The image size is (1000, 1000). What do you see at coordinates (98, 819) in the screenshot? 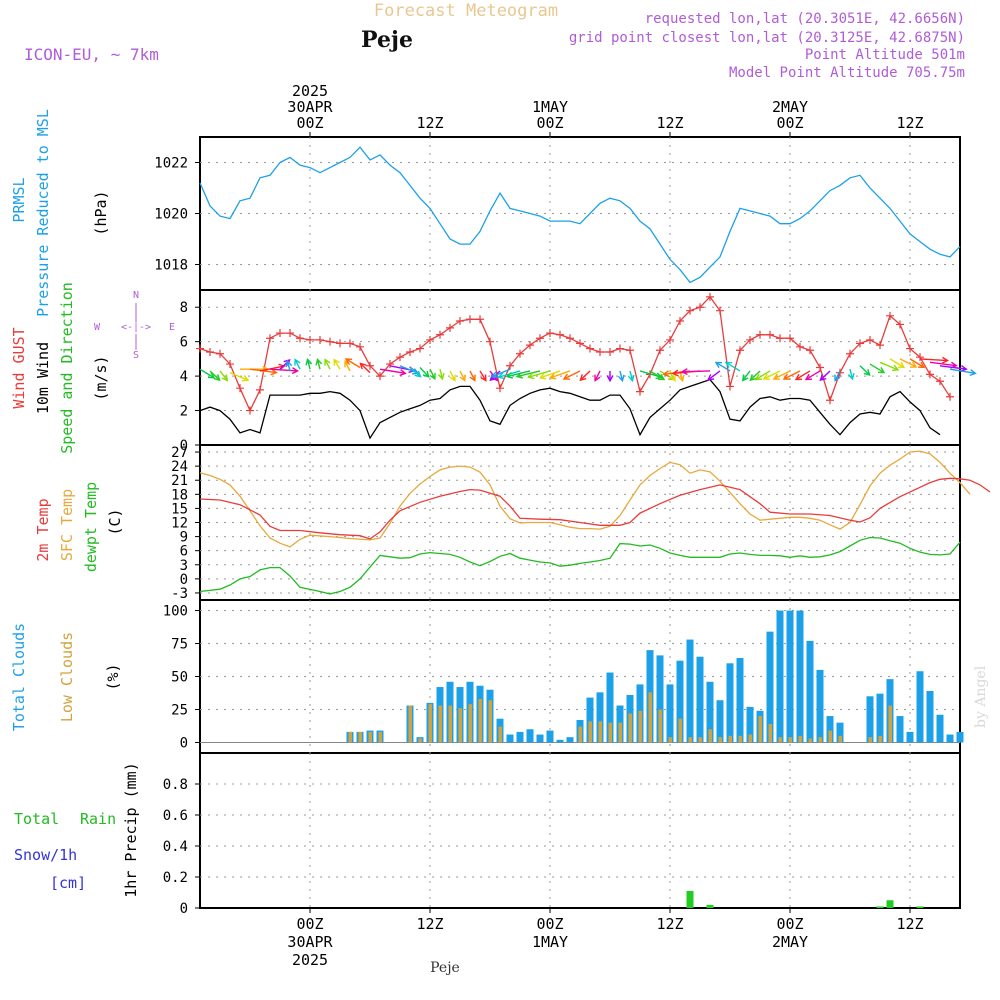
I see `panel-label: Rain` at bounding box center [98, 819].